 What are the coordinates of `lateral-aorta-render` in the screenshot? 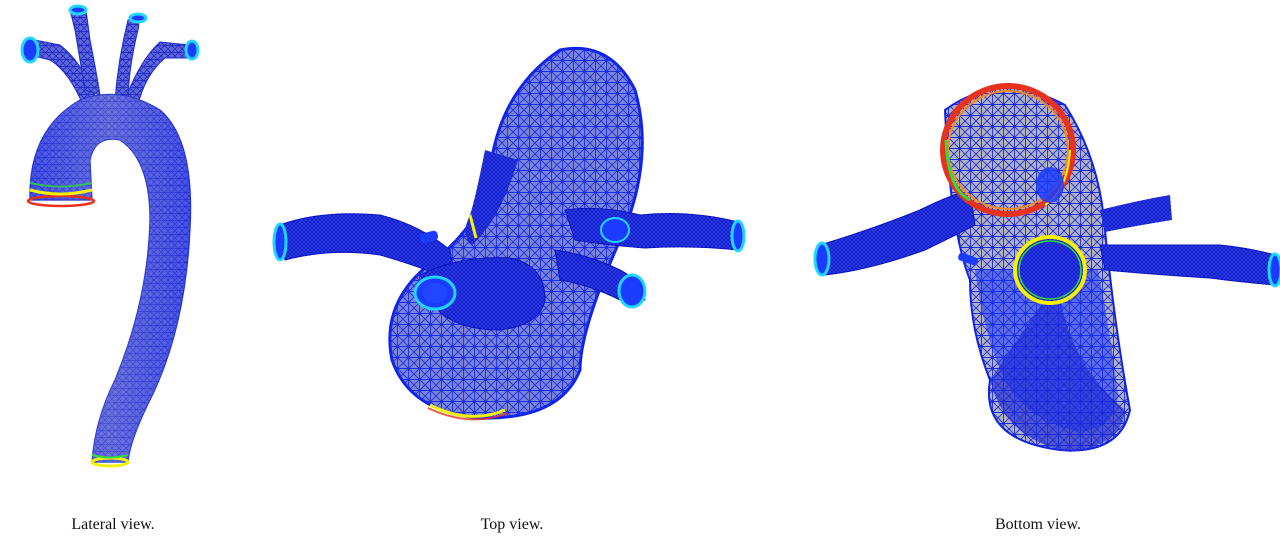 It's located at (110, 236).